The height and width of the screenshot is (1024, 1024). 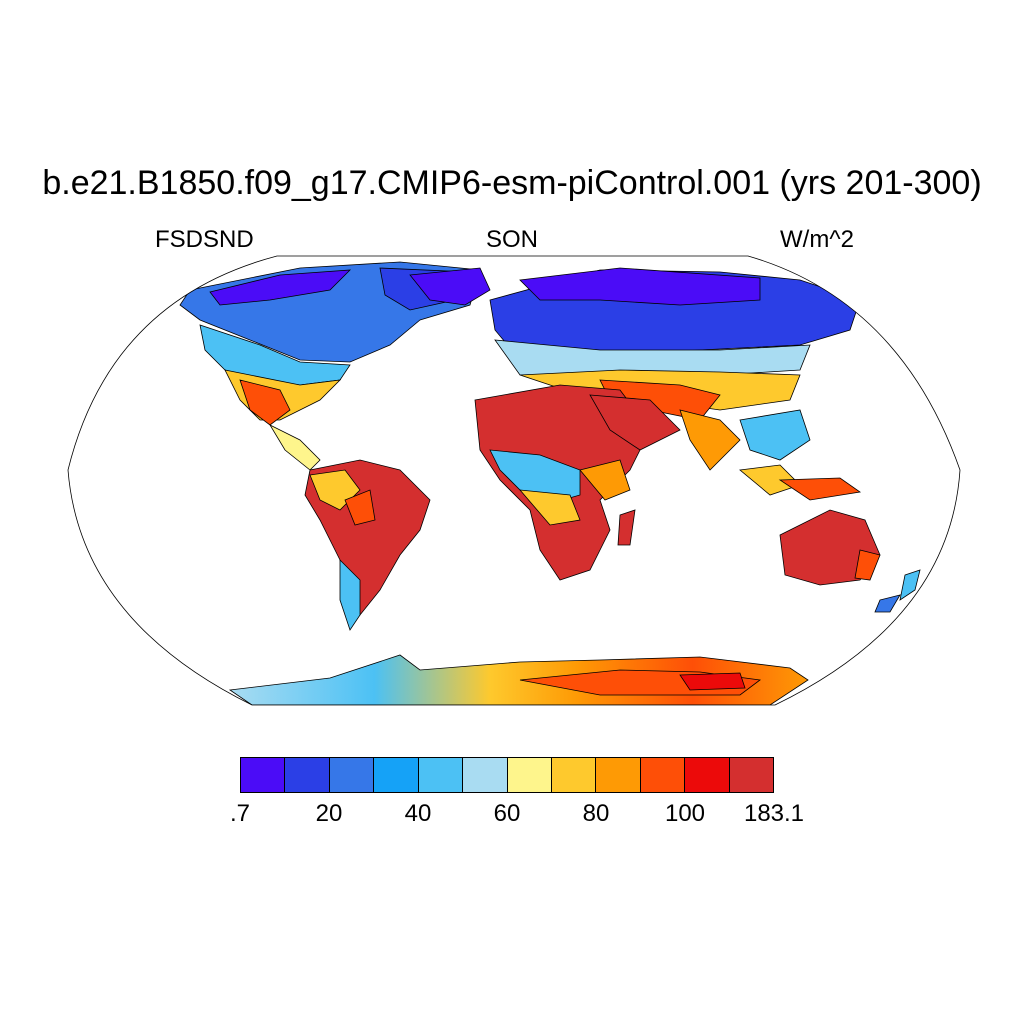 I want to click on colorbar-tick-label: 60, so click(x=507, y=813).